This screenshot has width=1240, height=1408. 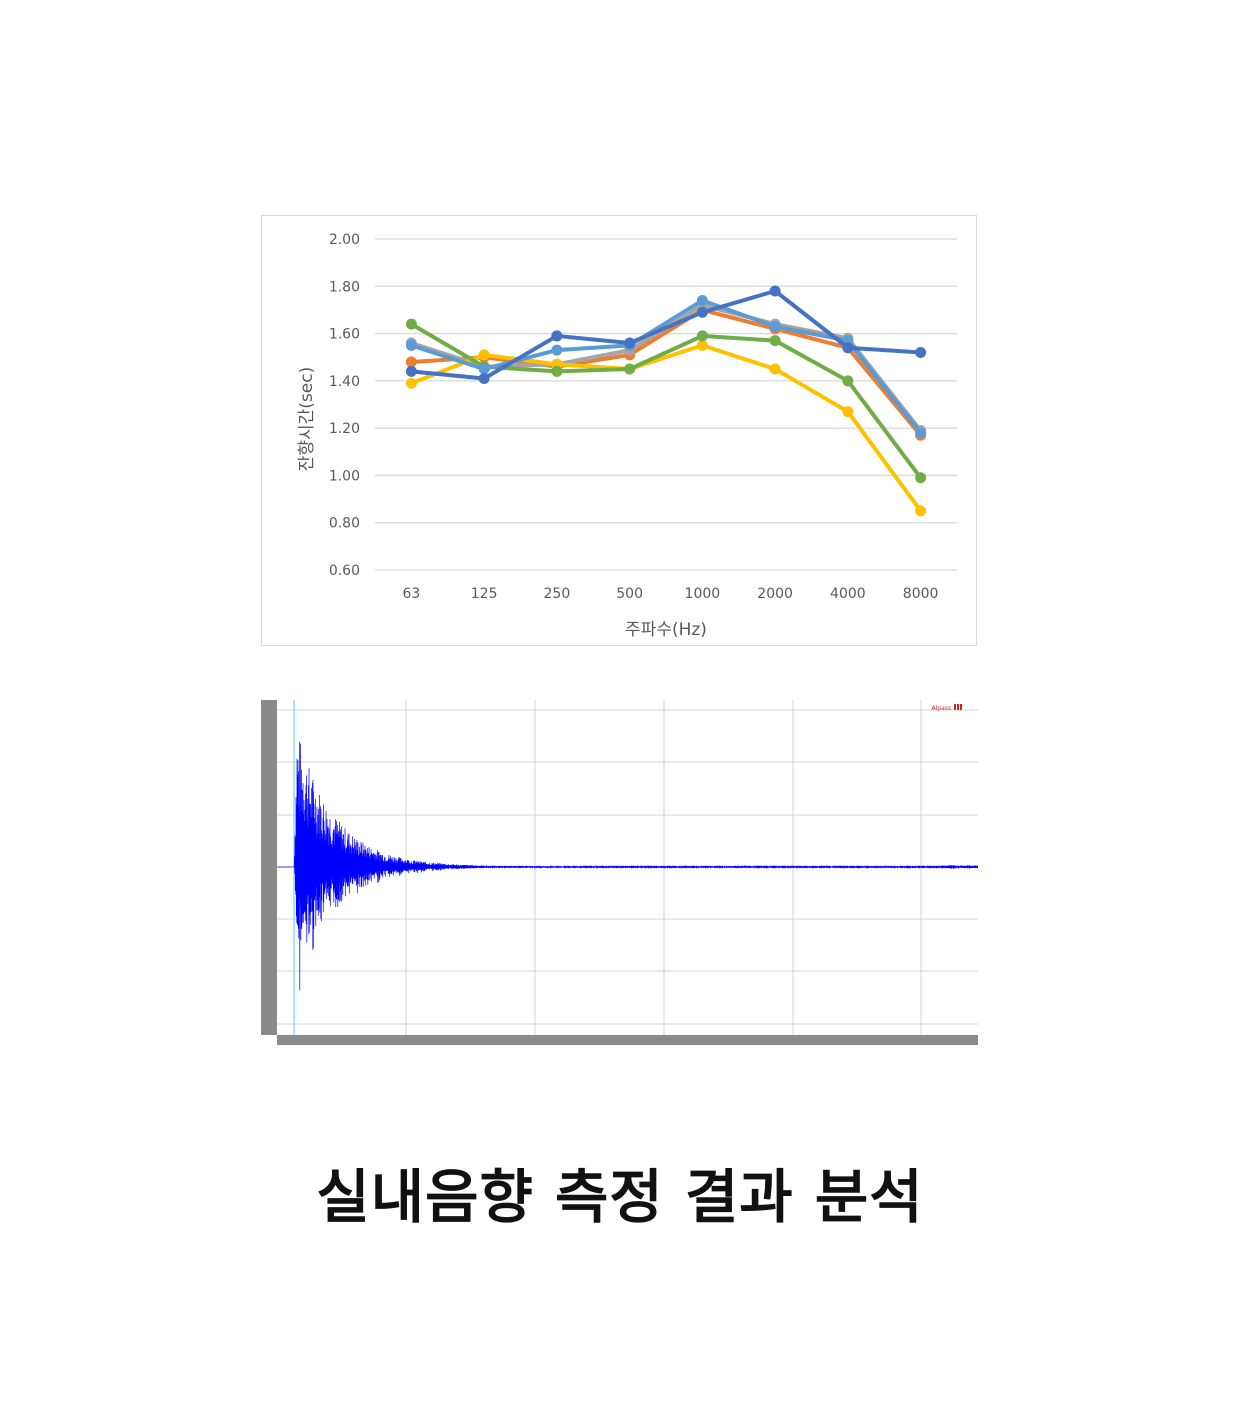 What do you see at coordinates (775, 594) in the screenshot?
I see `x-tick-label: 2000` at bounding box center [775, 594].